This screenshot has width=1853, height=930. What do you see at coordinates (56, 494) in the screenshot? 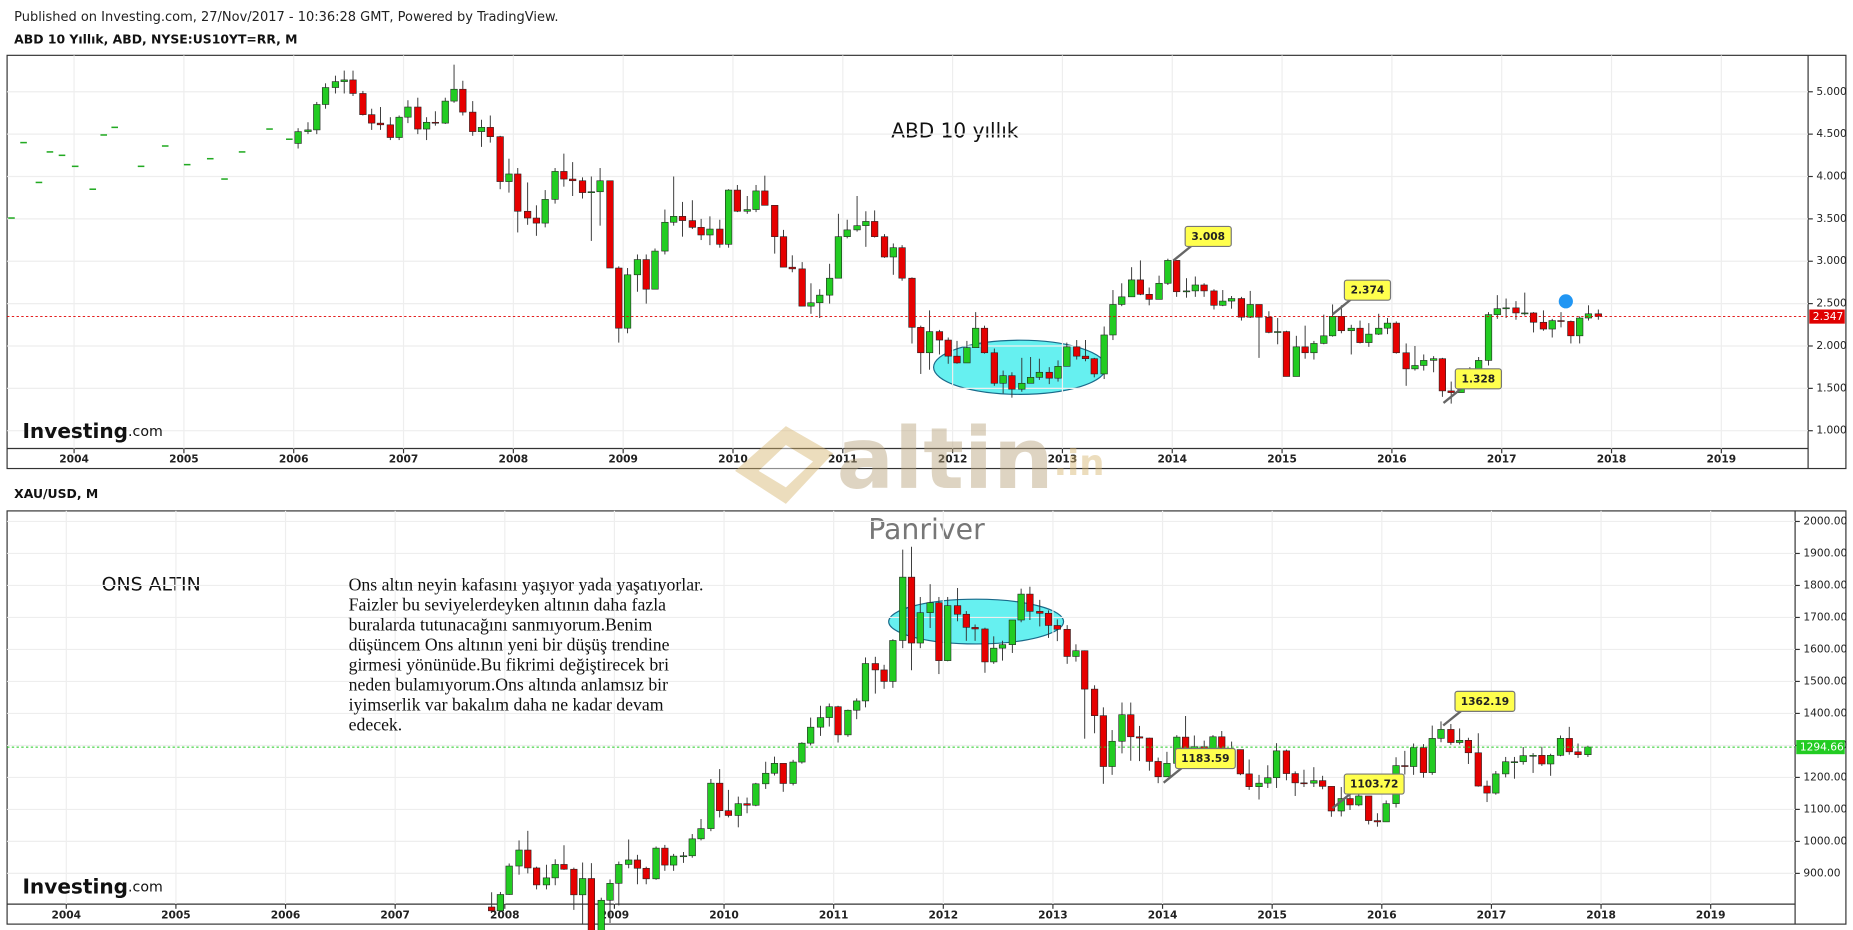
I see `chart-title: XAU/USD, M` at bounding box center [56, 494].